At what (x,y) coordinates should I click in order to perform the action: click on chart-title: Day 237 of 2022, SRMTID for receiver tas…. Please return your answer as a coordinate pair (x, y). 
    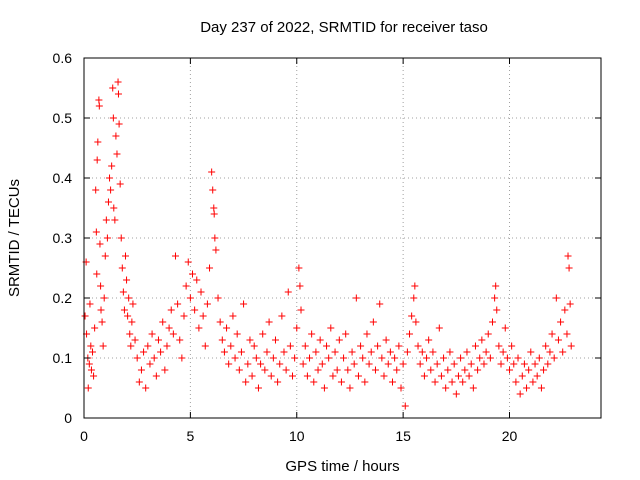
    Looking at the image, I should click on (344, 27).